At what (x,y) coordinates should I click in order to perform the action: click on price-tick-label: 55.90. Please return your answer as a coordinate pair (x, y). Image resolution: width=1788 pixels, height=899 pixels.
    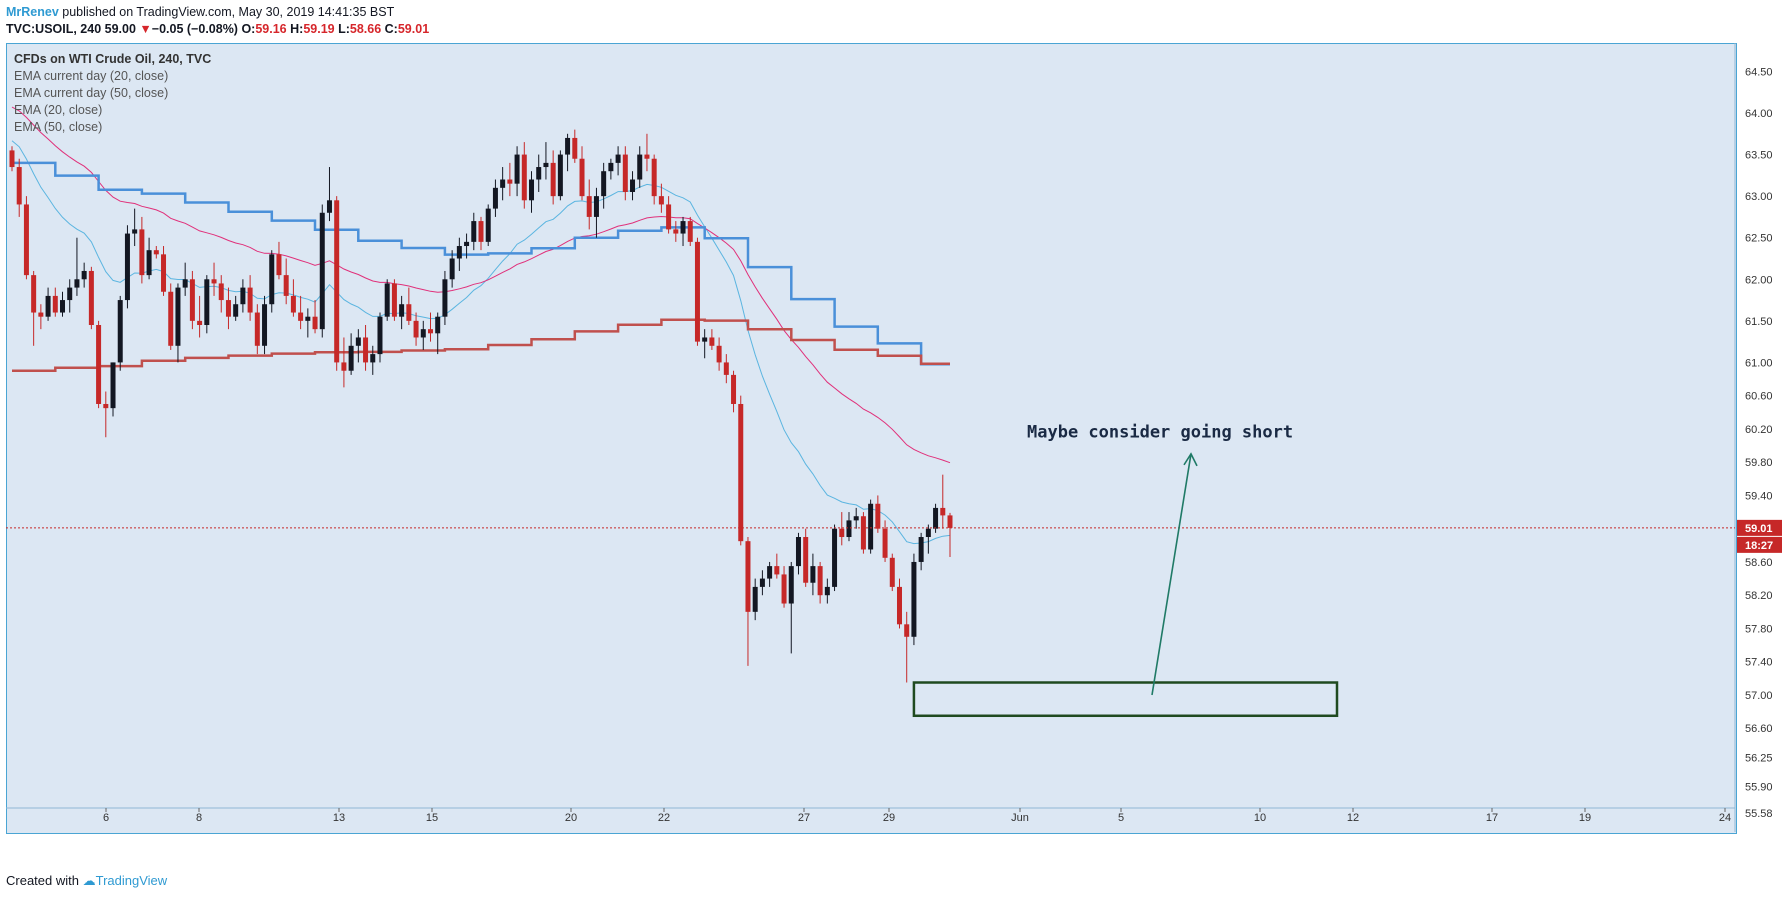
    Looking at the image, I should click on (1759, 787).